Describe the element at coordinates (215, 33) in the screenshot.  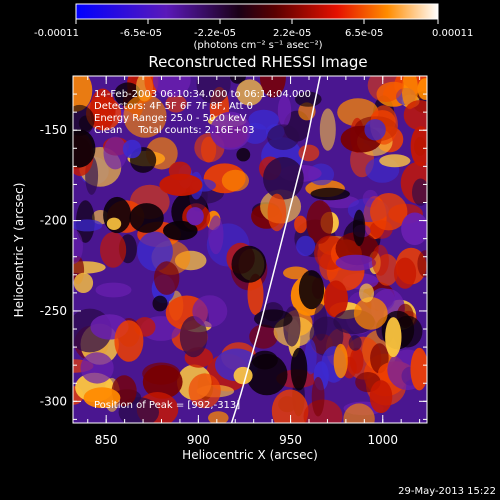
I see `colorbar-tick-label: -2.2e-05` at that location.